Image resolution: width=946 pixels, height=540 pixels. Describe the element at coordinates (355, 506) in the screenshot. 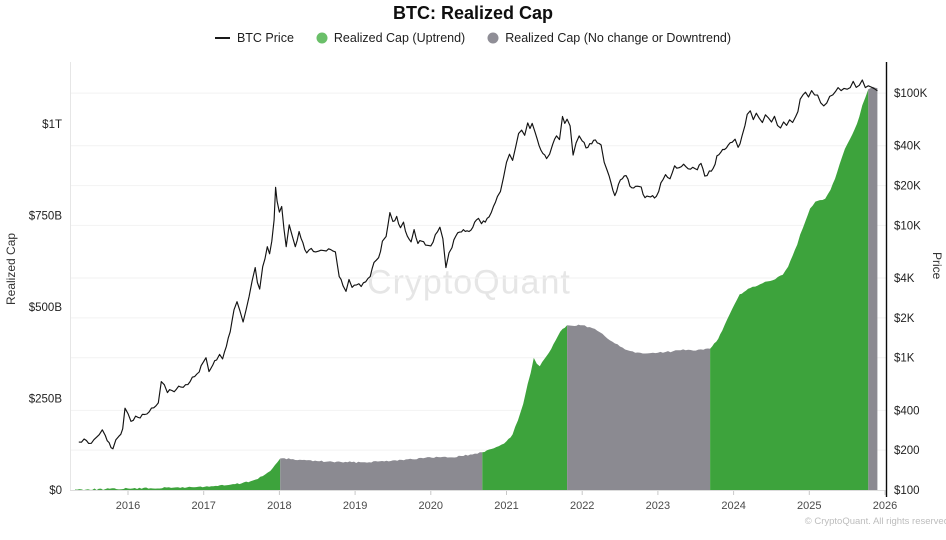

I see `x-tick-label: 2019` at that location.